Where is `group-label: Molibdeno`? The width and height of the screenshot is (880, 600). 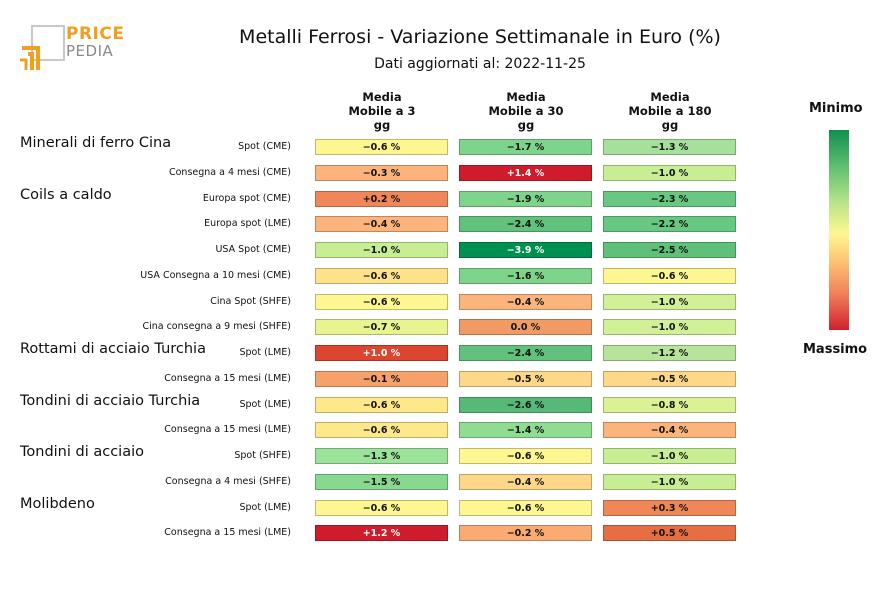
group-label: Molibdeno is located at coordinates (57, 503).